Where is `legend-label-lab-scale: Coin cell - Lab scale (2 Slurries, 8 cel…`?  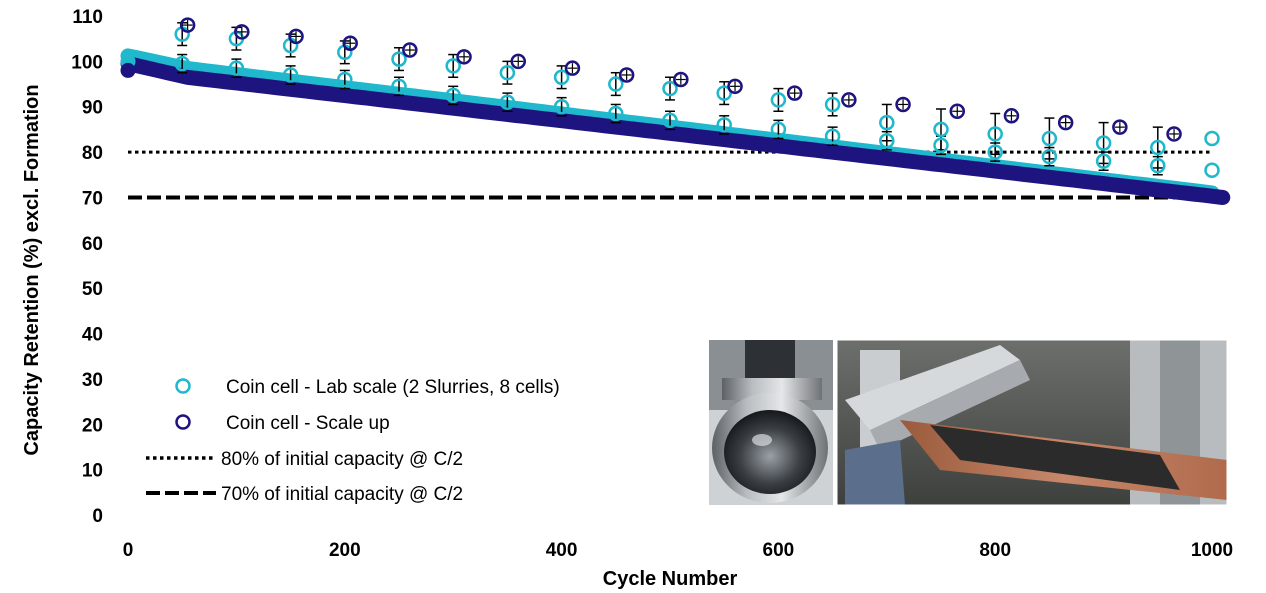 legend-label-lab-scale: Coin cell - Lab scale (2 Slurries, 8 cel… is located at coordinates (393, 387).